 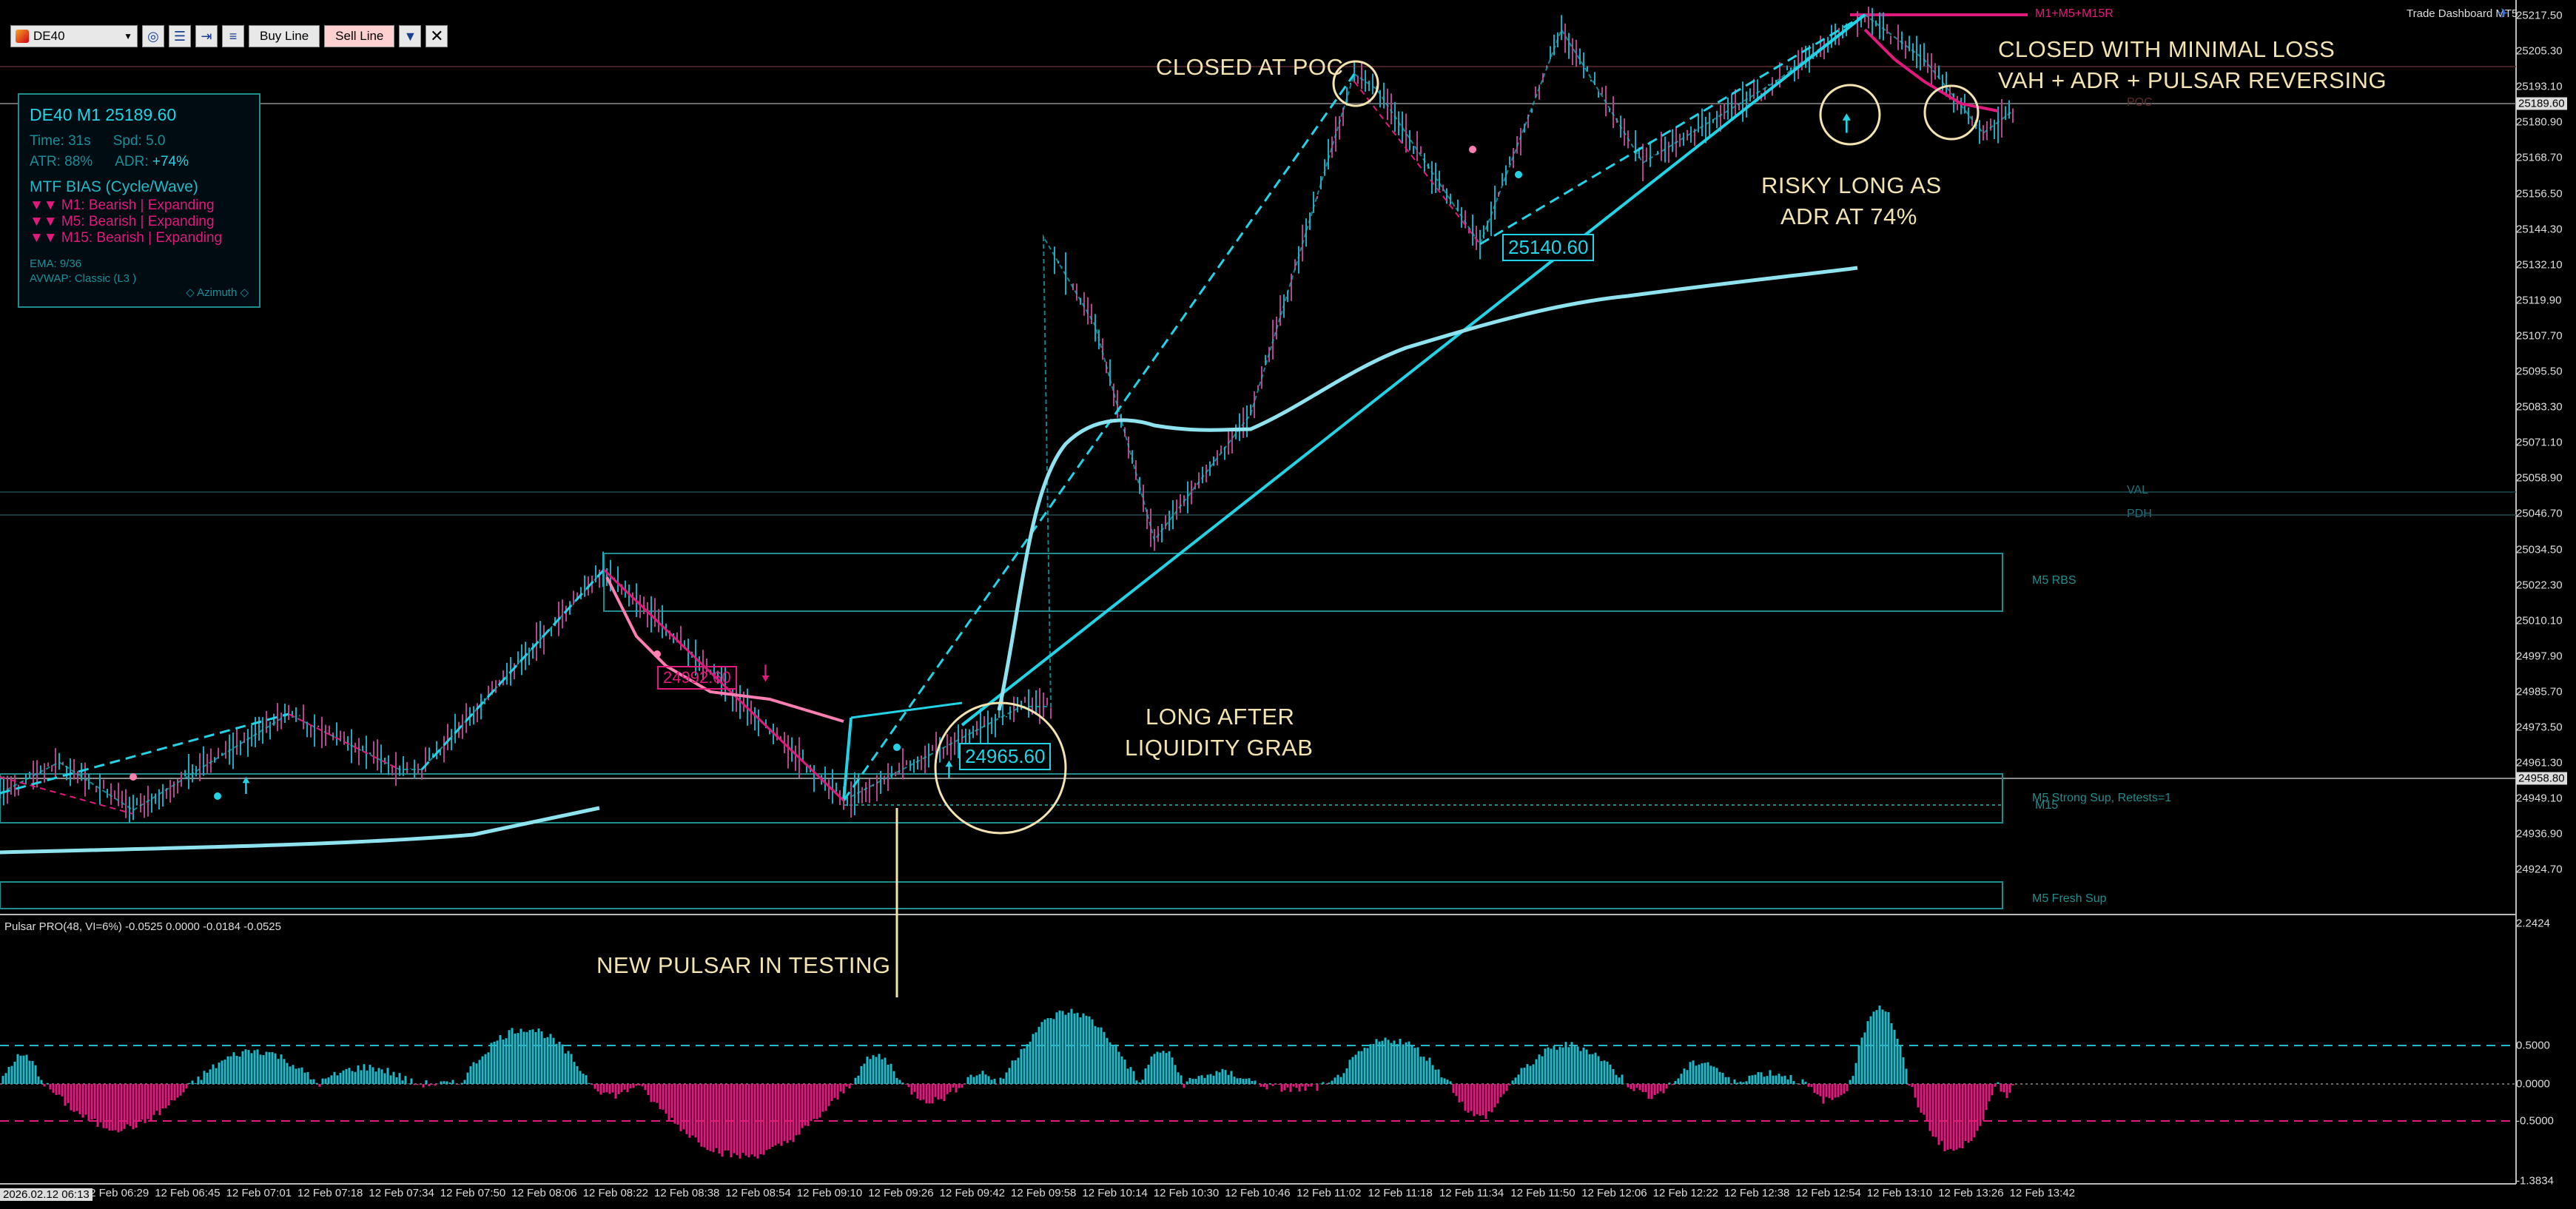 I want to click on price-tick-label: 25205.30, so click(x=2539, y=51).